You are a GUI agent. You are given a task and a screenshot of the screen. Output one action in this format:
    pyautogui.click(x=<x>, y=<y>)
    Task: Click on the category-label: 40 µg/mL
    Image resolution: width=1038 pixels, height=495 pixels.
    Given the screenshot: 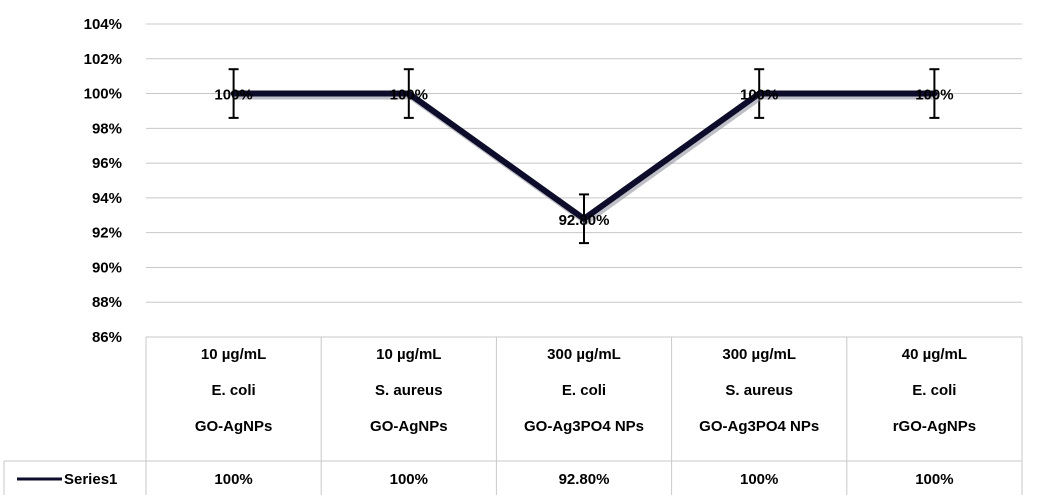 What is the action you would take?
    pyautogui.click(x=934, y=354)
    